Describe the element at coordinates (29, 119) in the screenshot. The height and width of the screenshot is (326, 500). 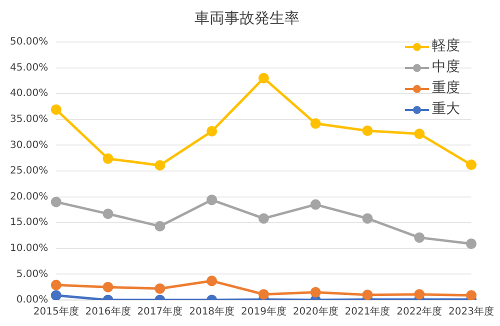
I see `y-tick-label: 35.00%` at that location.